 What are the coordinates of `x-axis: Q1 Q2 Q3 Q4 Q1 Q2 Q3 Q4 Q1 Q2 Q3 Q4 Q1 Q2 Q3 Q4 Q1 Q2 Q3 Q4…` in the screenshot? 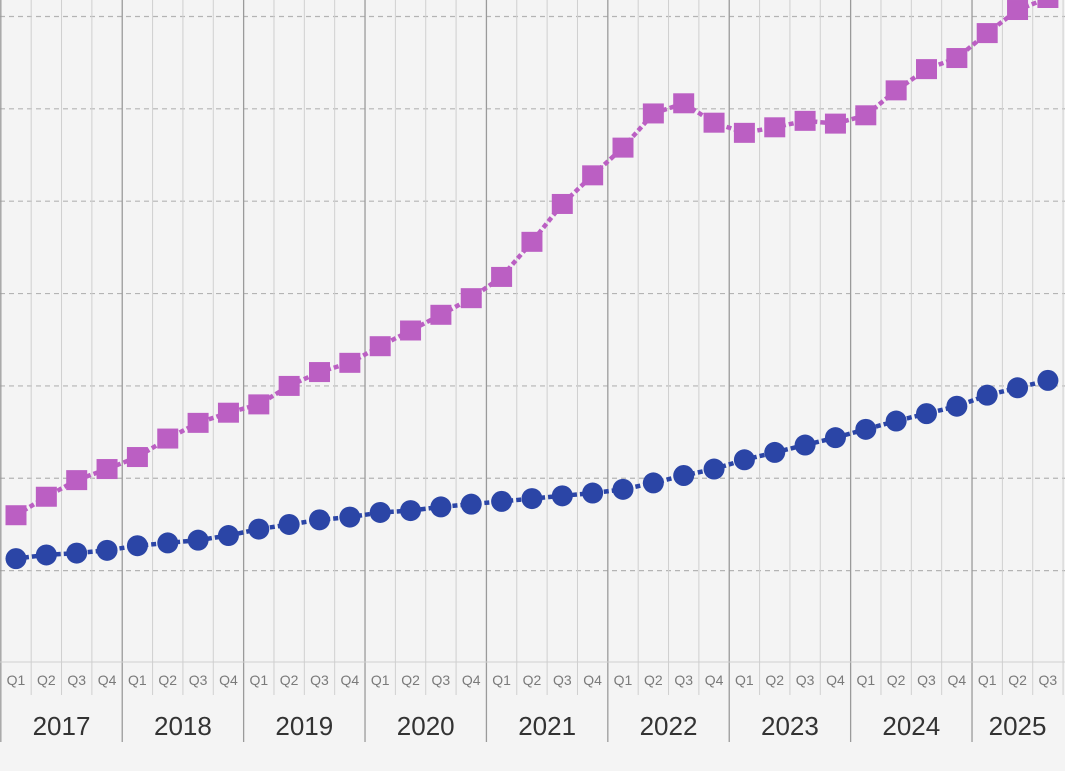 It's located at (532, 706).